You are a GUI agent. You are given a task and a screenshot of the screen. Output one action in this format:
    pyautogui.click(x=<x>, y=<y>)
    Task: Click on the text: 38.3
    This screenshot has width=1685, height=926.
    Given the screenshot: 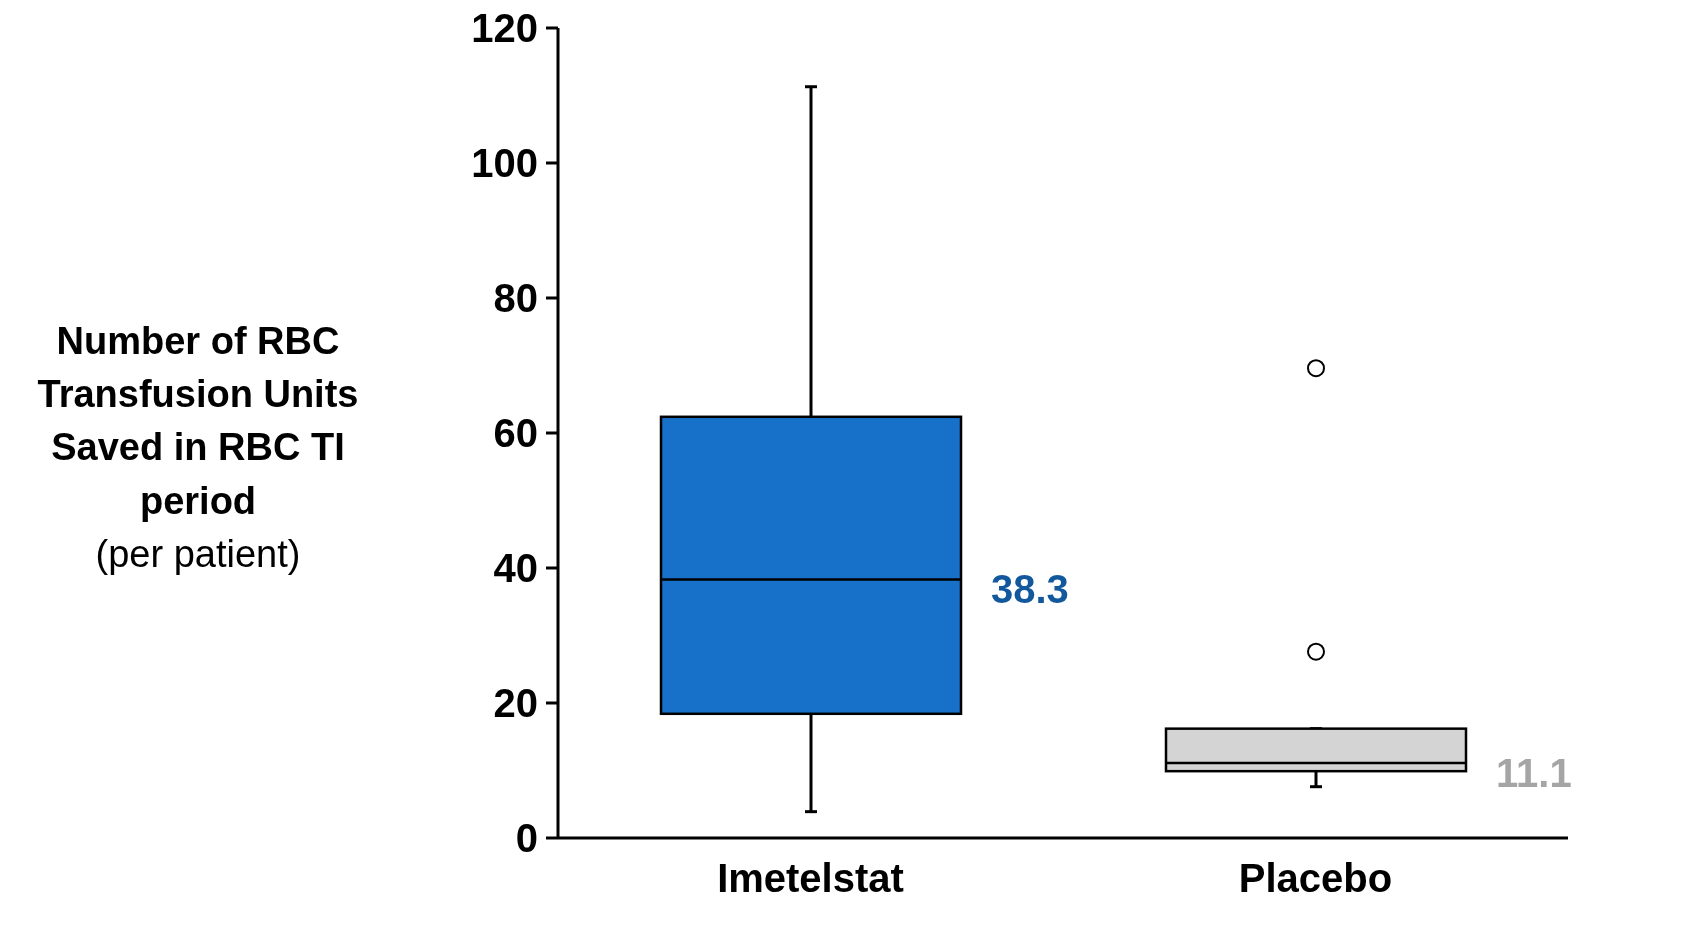 What is the action you would take?
    pyautogui.click(x=1030, y=589)
    